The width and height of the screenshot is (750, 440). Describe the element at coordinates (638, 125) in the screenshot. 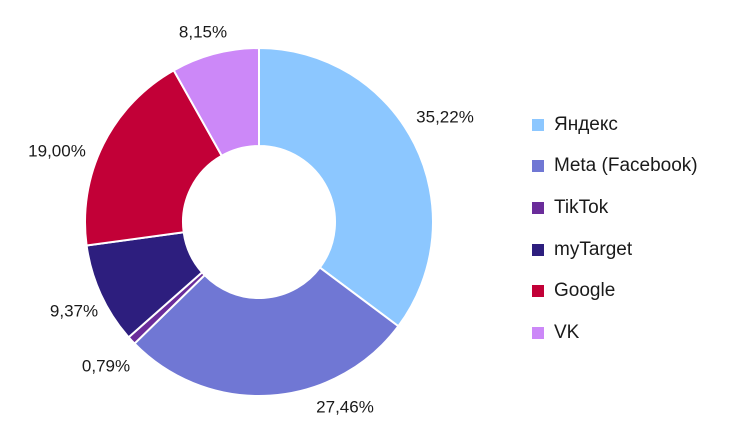

I see `legend-item: Яндекс` at that location.